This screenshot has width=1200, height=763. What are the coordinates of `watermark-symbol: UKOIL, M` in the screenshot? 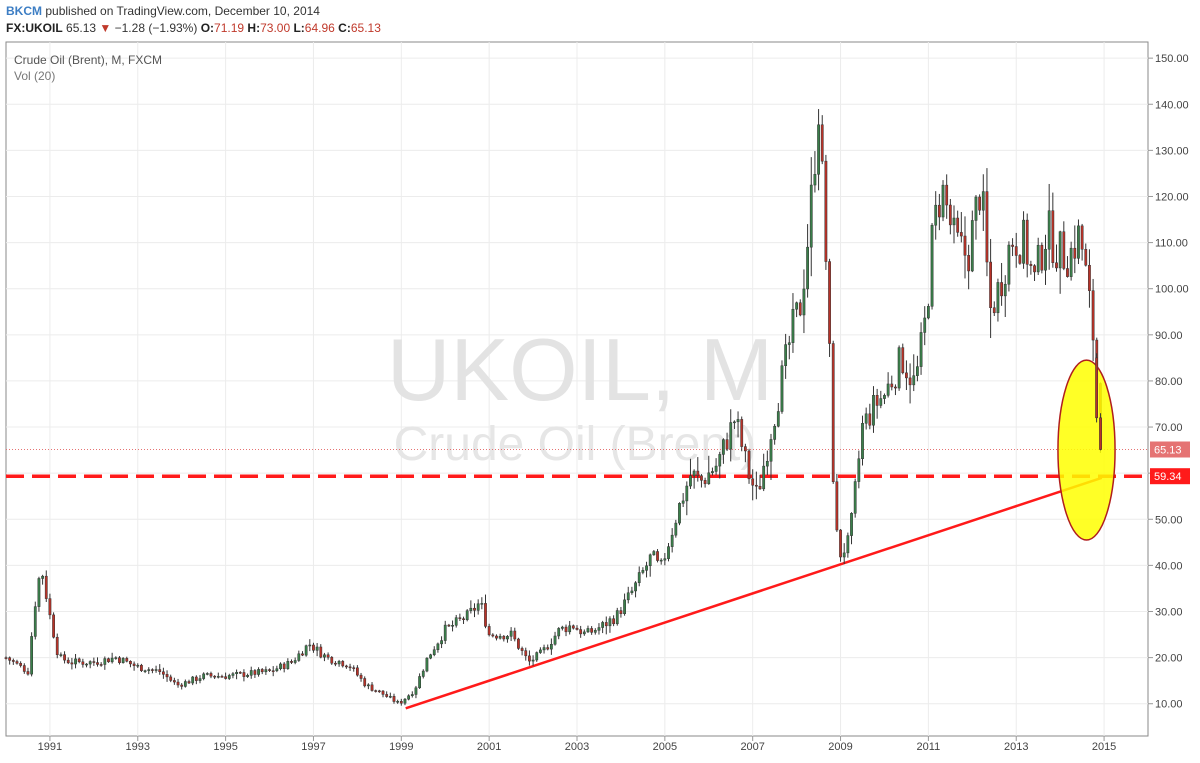 It's located at (580, 369).